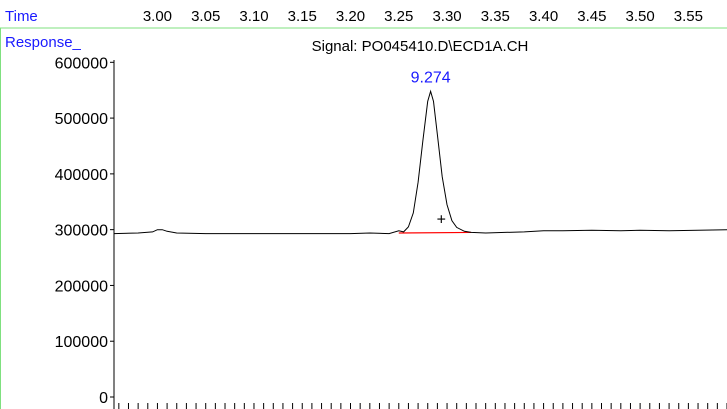 This screenshot has height=409, width=727. What do you see at coordinates (640, 16) in the screenshot?
I see `x-tick-label: 3.50` at bounding box center [640, 16].